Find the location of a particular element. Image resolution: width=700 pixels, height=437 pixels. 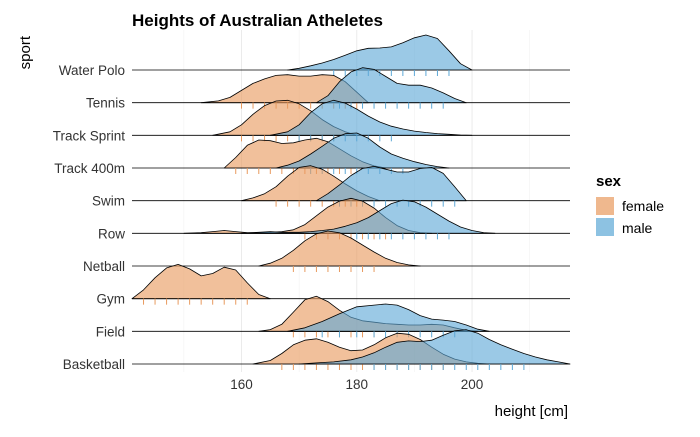

category-label: Netball is located at coordinates (104, 266).